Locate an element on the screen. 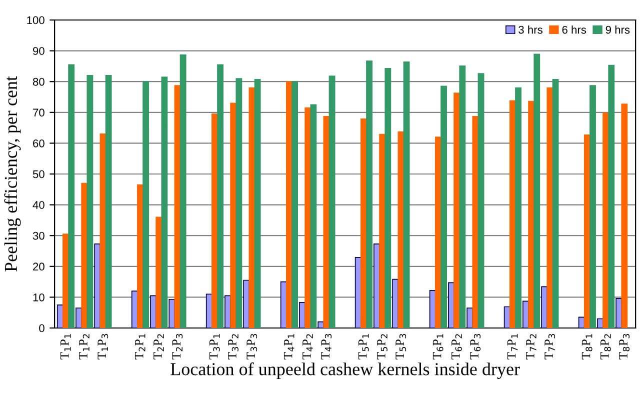  y-tick-label: 50 is located at coordinates (38, 174).